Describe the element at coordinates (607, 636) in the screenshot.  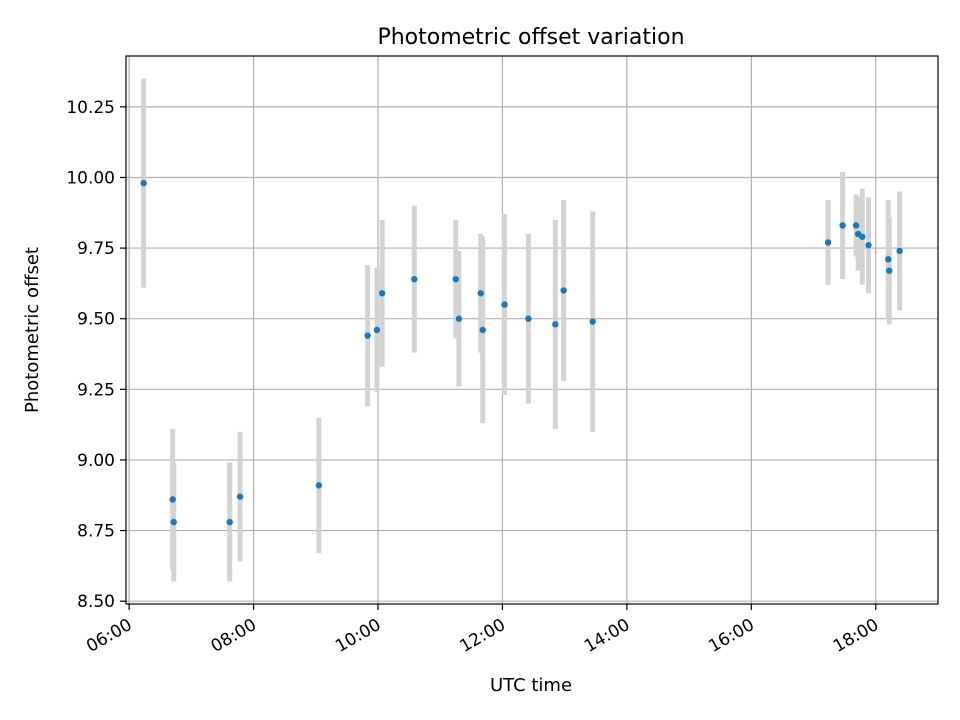
I see `x-tick-label: 14:00` at that location.